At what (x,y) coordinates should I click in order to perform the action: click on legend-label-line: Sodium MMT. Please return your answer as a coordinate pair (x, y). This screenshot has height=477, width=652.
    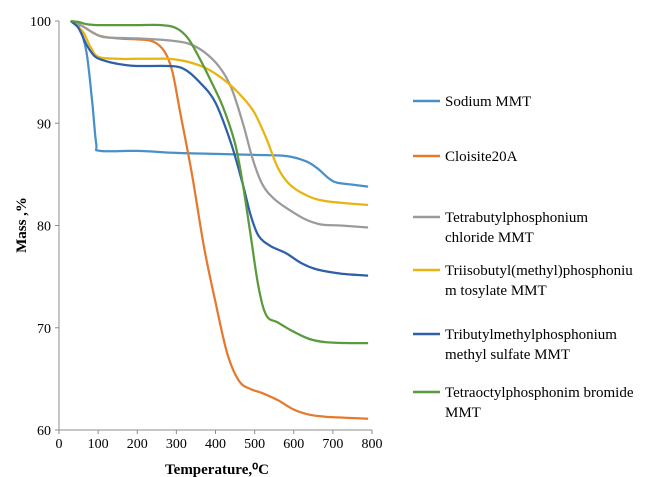
    Looking at the image, I should click on (488, 102).